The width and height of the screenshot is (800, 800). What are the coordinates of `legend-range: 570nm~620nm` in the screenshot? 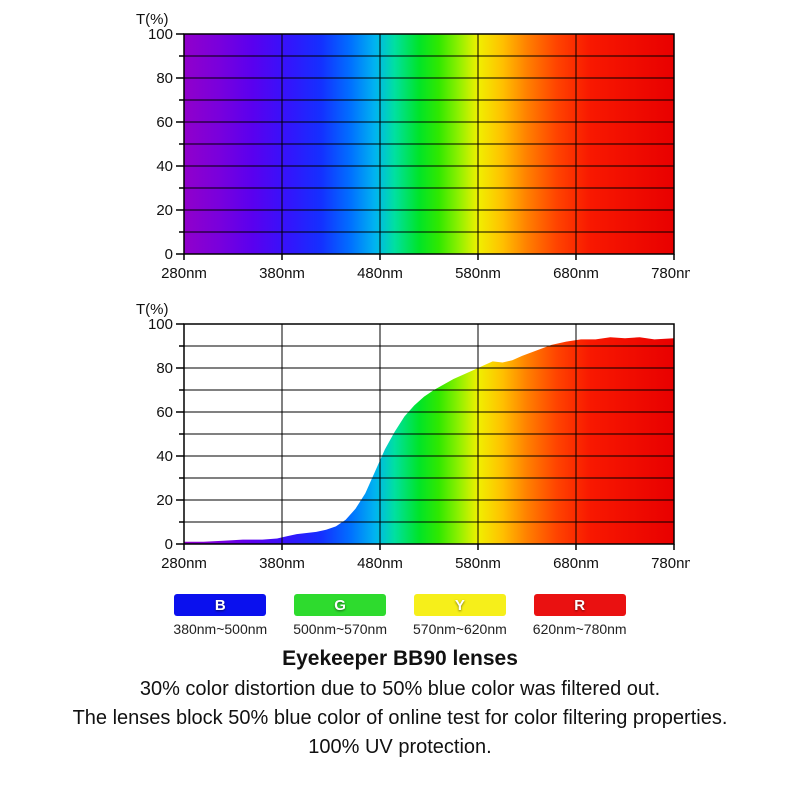 It's located at (460, 629).